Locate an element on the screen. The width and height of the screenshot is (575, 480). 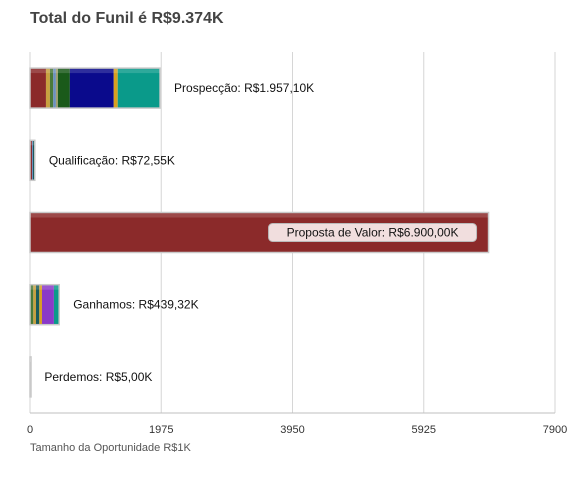
x-tick-label: 1975 is located at coordinates (161, 430).